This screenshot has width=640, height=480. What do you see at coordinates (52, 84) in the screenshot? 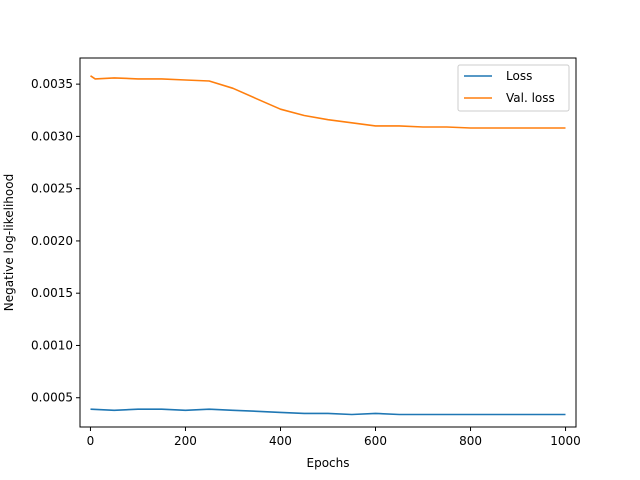
I see `y-tick-label: 0.0035` at bounding box center [52, 84].